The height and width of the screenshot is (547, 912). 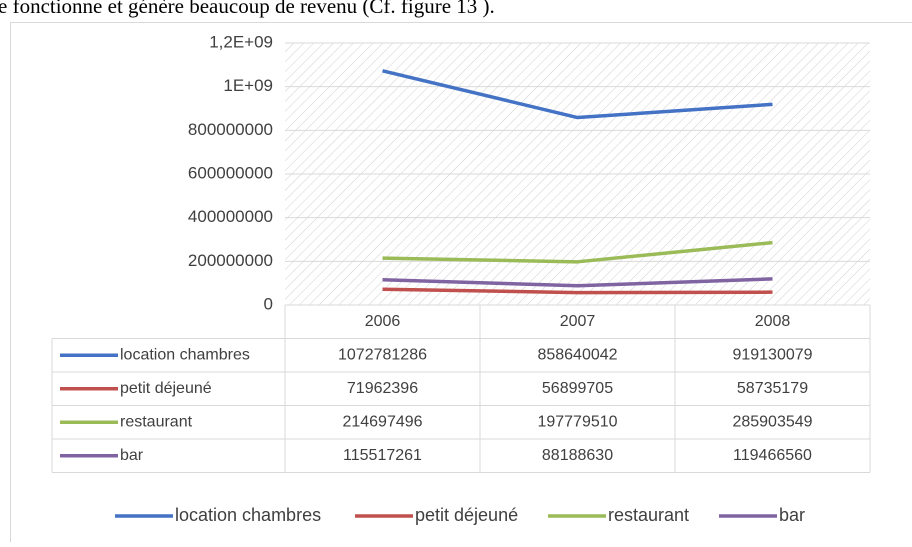 What do you see at coordinates (230, 216) in the screenshot?
I see `y-tick-label: 400000000` at bounding box center [230, 216].